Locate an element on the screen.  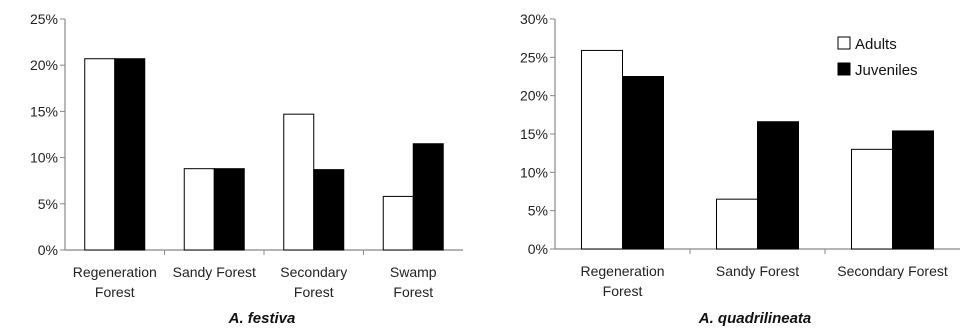
x-category-label: Swamp is located at coordinates (413, 272).